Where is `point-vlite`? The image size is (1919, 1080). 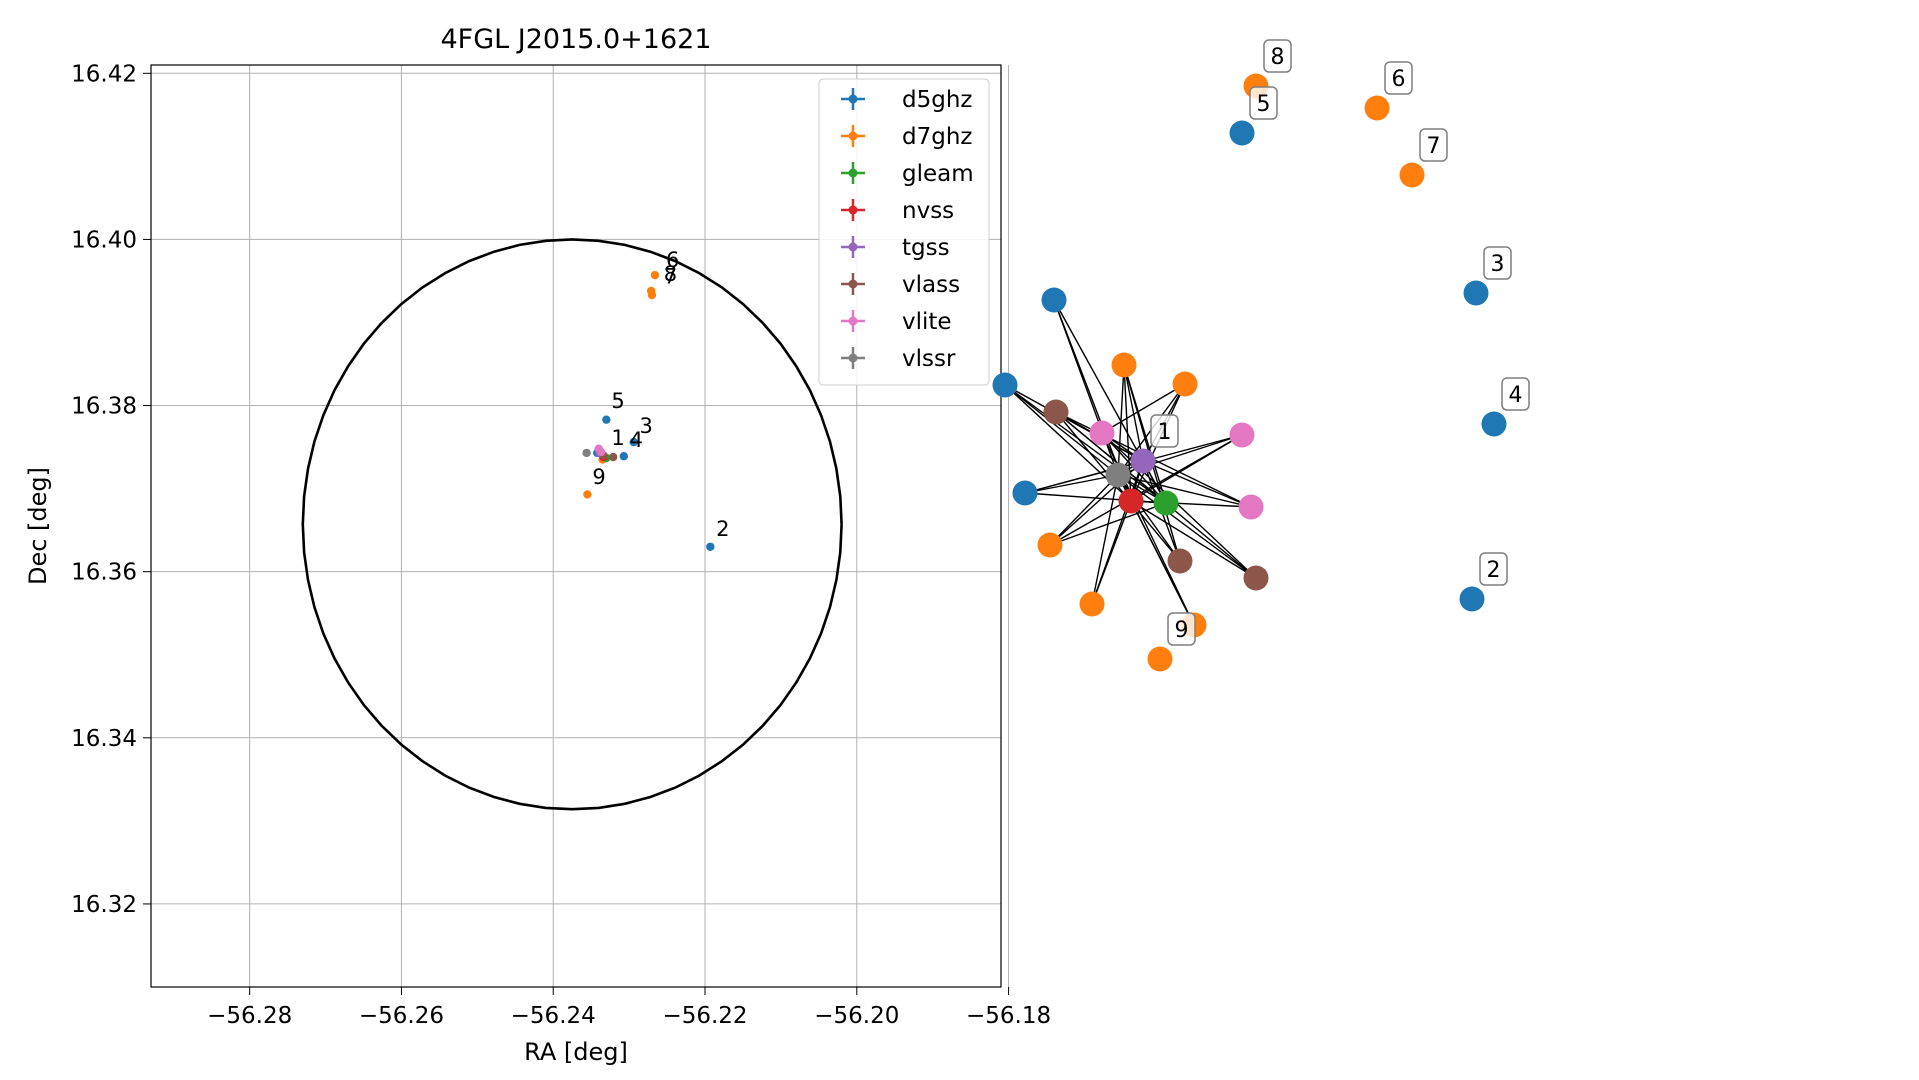
point-vlite is located at coordinates (598, 448).